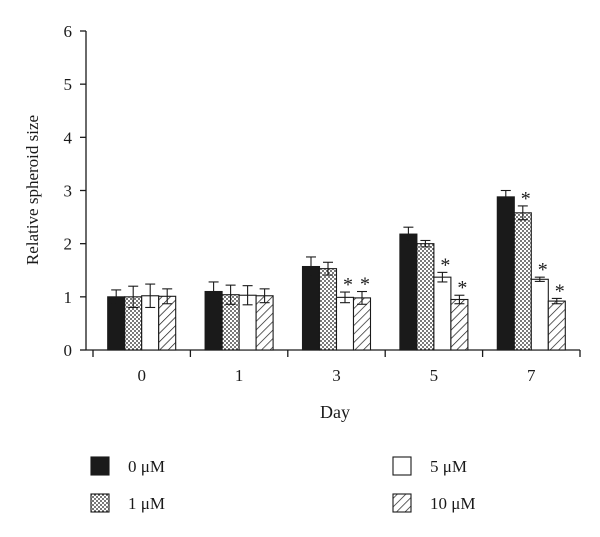 This screenshot has width=600, height=537. Describe the element at coordinates (68, 191) in the screenshot. I see `y-tick-label: 3` at that location.